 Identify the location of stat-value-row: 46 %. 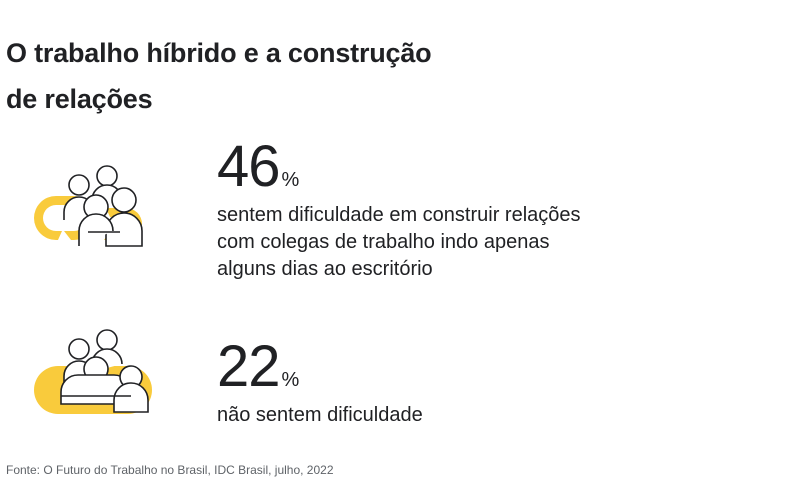
(427, 167).